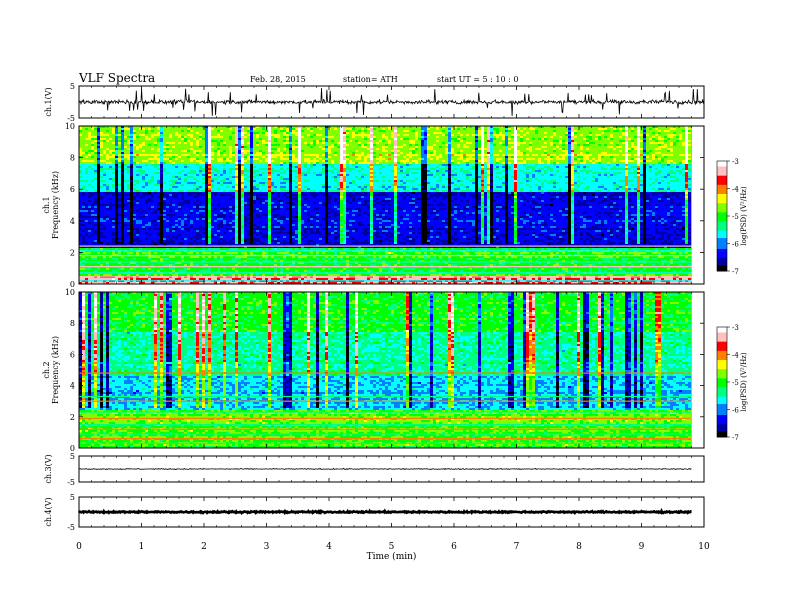  Describe the element at coordinates (48, 468) in the screenshot. I see `channel-label: ch.3(V)` at that location.